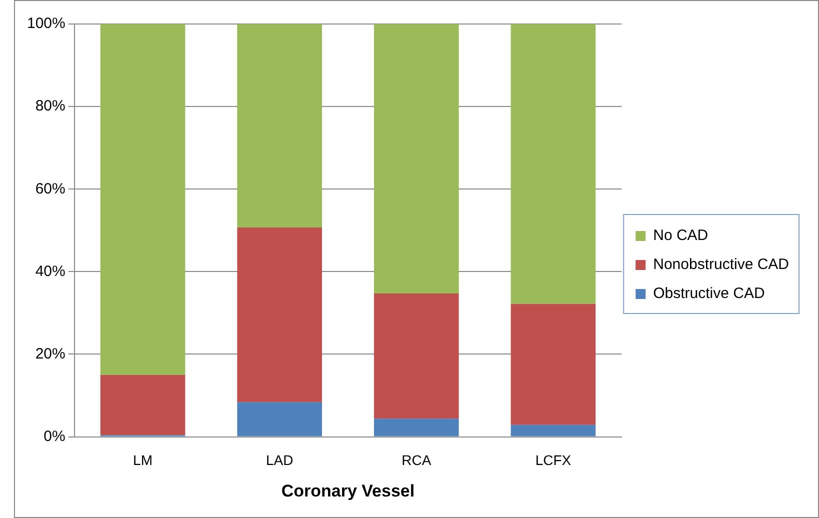 The width and height of the screenshot is (819, 518). Describe the element at coordinates (417, 460) in the screenshot. I see `x-tick-label: RCA` at that location.